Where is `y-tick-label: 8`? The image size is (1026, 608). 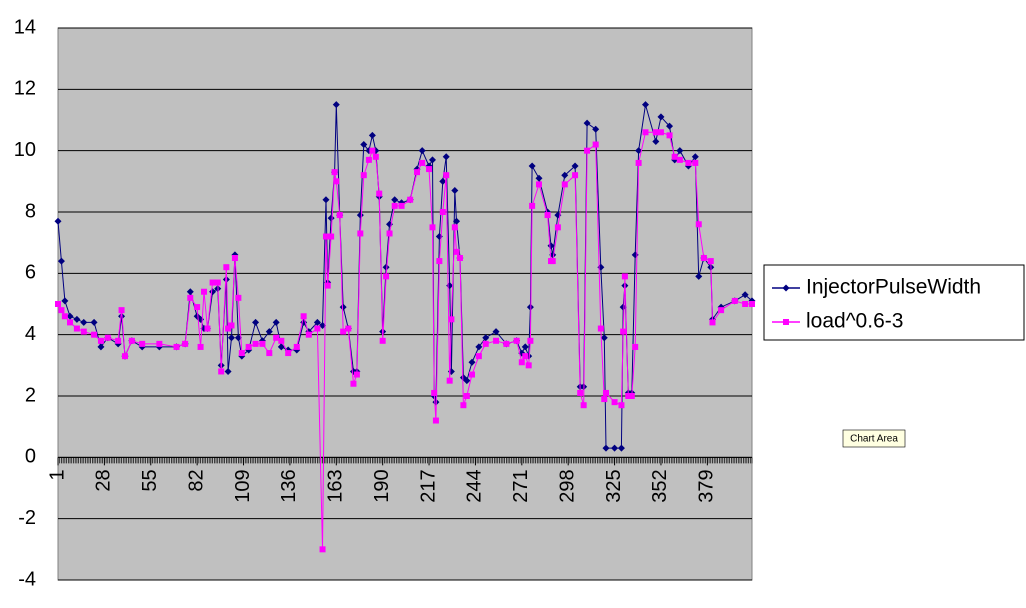 y-tick-label: 8 is located at coordinates (30, 211).